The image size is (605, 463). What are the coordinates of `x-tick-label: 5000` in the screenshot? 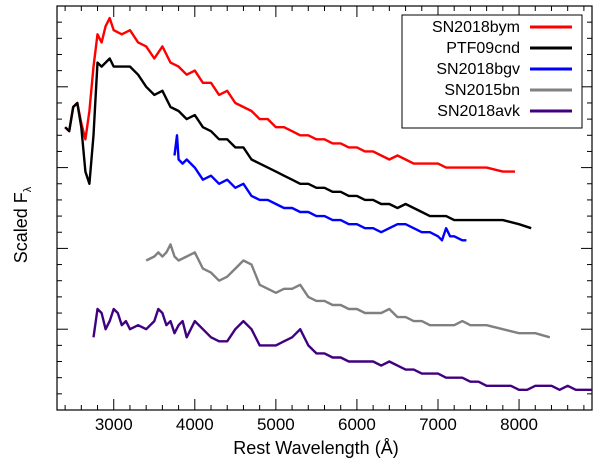 It's located at (276, 424).